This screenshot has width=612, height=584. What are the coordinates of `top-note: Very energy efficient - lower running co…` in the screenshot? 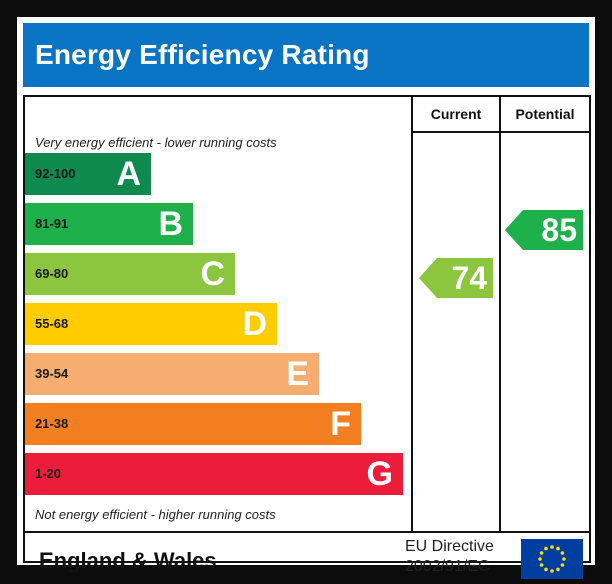 It's located at (156, 142).